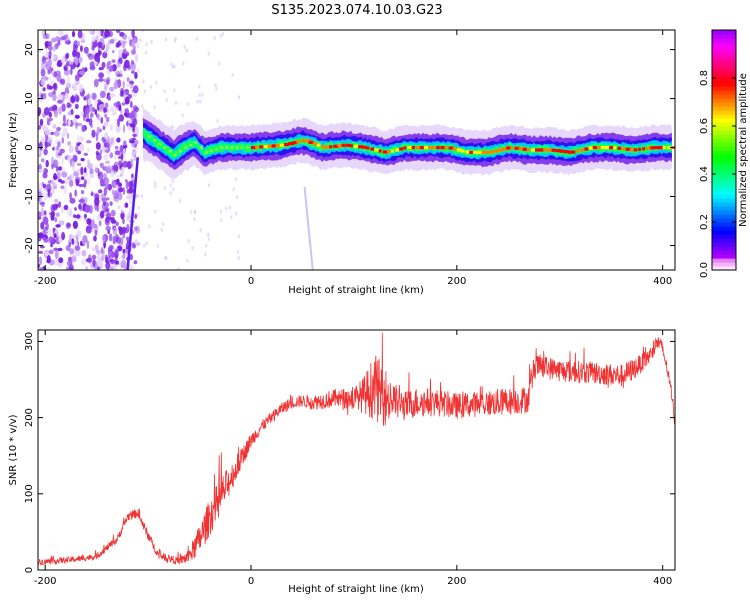 This screenshot has width=750, height=600. I want to click on colorbar-tick-label: 0.4, so click(704, 174).